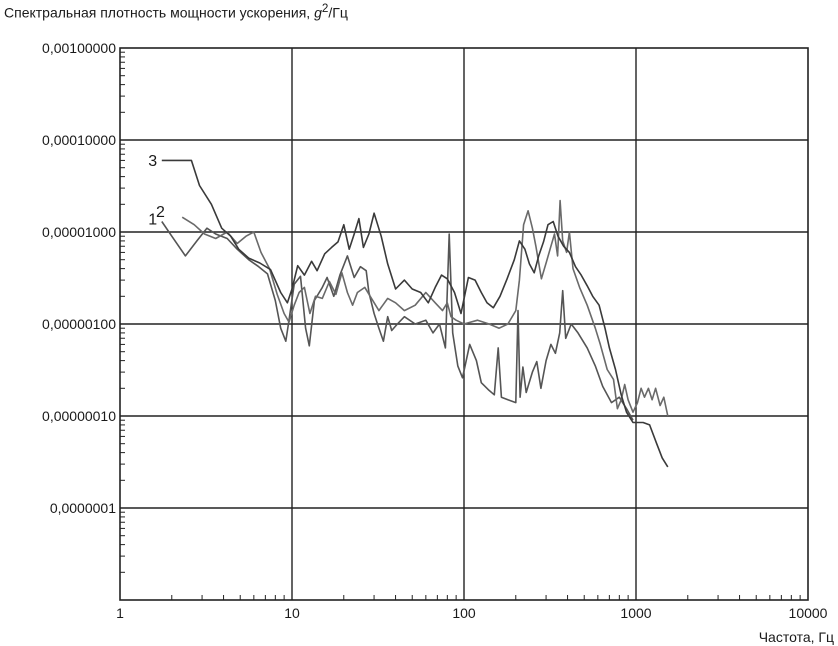 Image resolution: width=838 pixels, height=646 pixels. Describe the element at coordinates (338, 12) in the screenshot. I see `chart-title-tail: /Гц` at that location.